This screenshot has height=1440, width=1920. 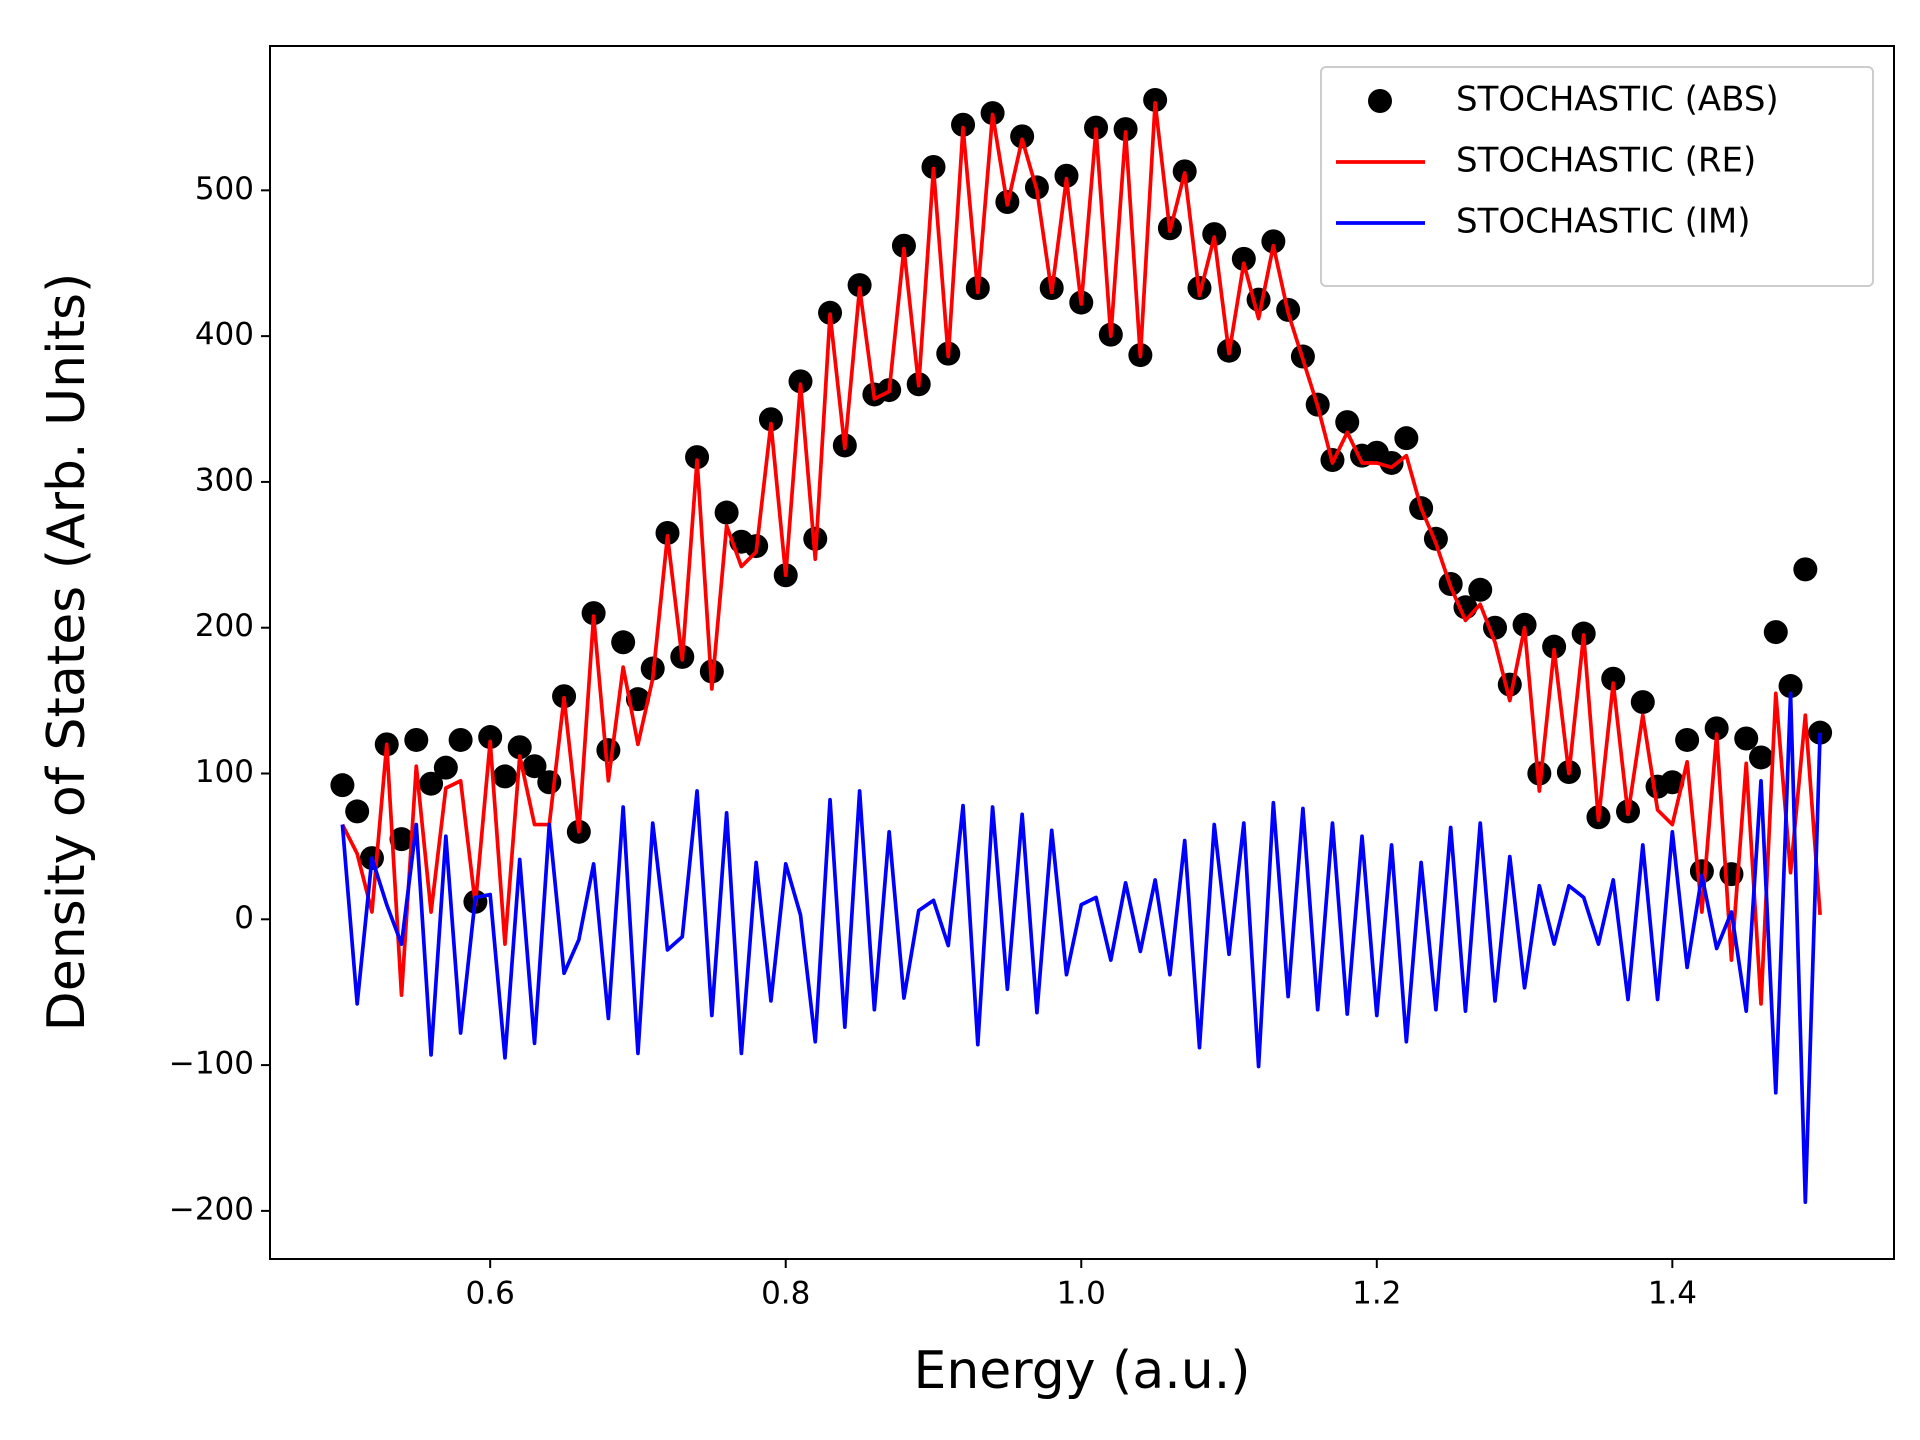 What do you see at coordinates (224, 335) in the screenshot?
I see `y-tick-label: 400` at bounding box center [224, 335].